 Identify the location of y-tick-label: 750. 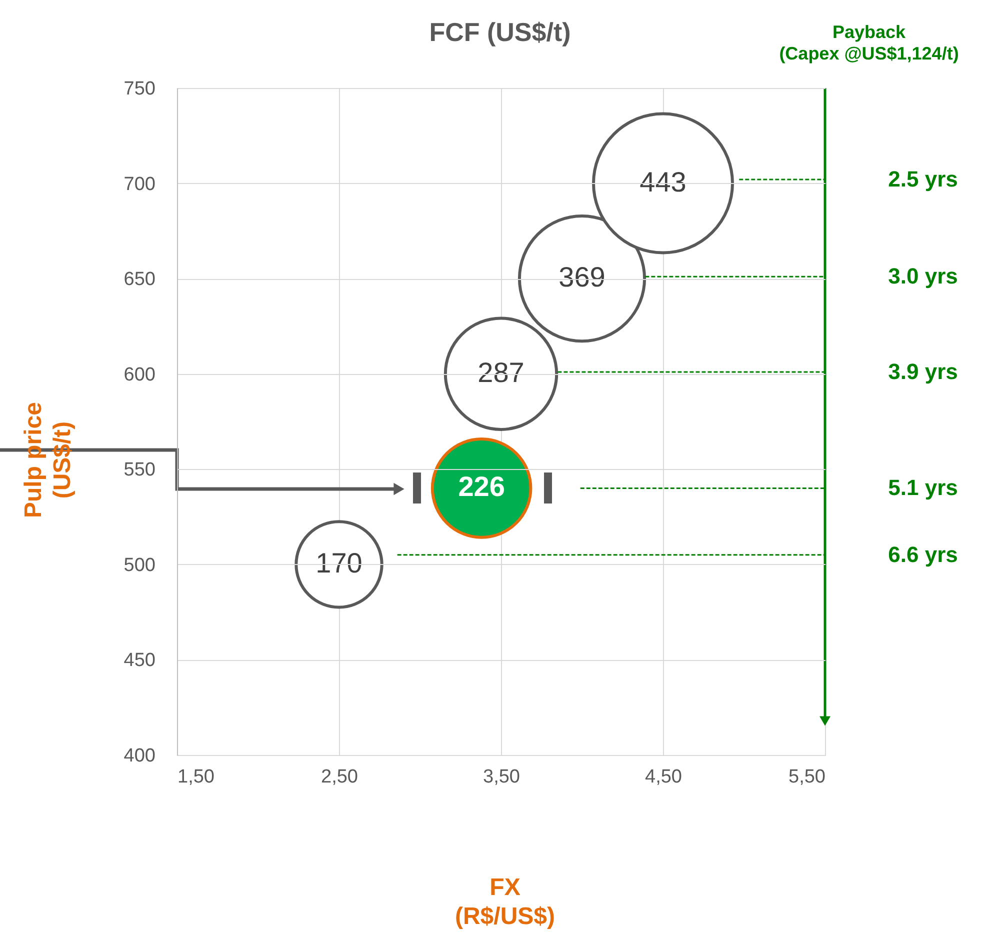
(140, 89).